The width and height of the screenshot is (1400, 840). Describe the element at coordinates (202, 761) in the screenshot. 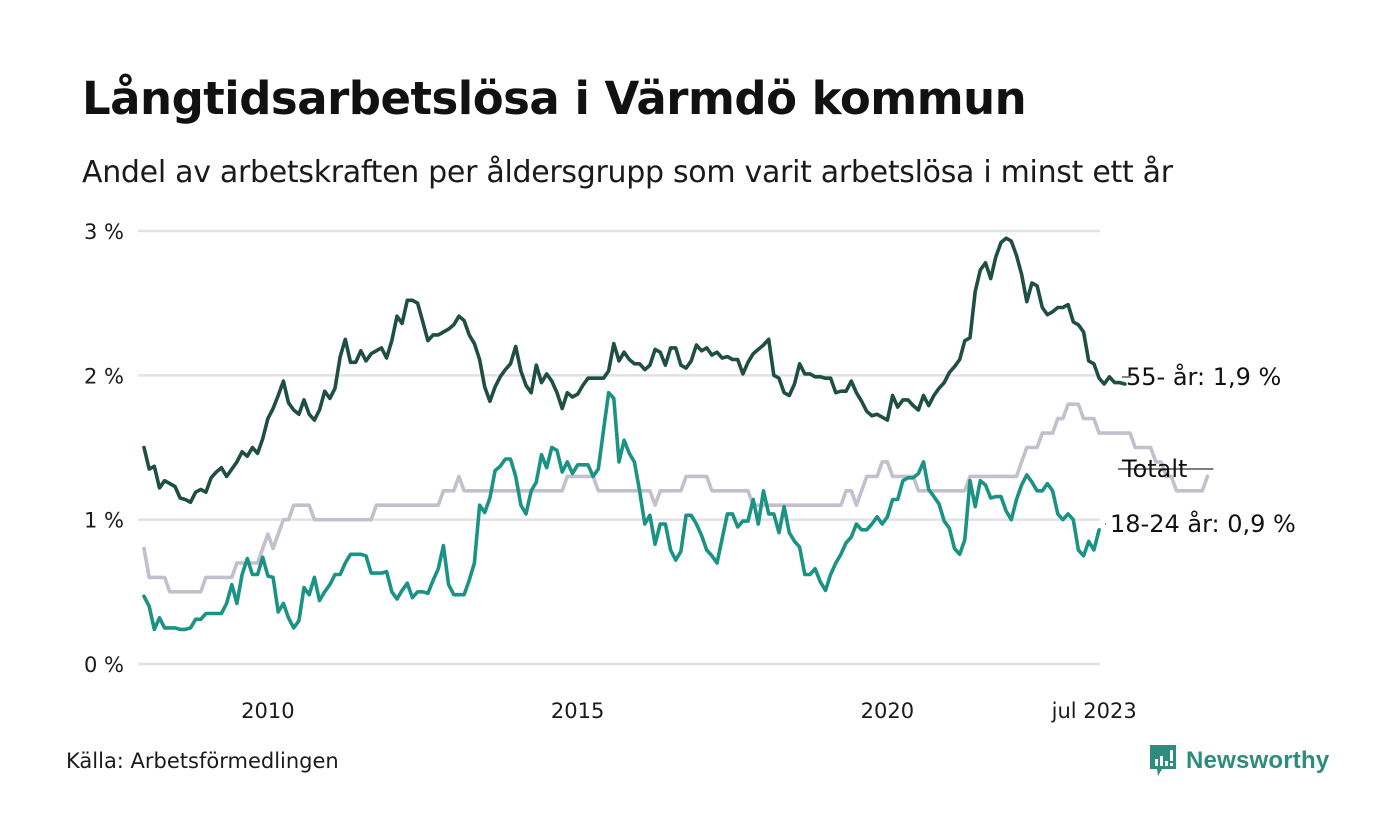

I see `source-note: Källa: Arbetsförmedlingen` at that location.